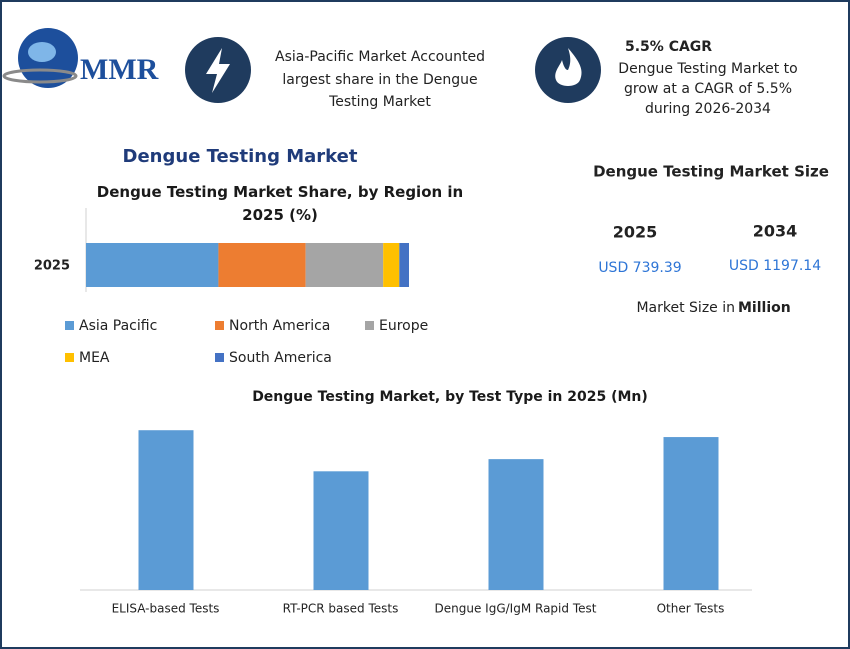 Image resolution: width=850 pixels, height=649 pixels. I want to click on size-value: USD 1197.14, so click(775, 266).